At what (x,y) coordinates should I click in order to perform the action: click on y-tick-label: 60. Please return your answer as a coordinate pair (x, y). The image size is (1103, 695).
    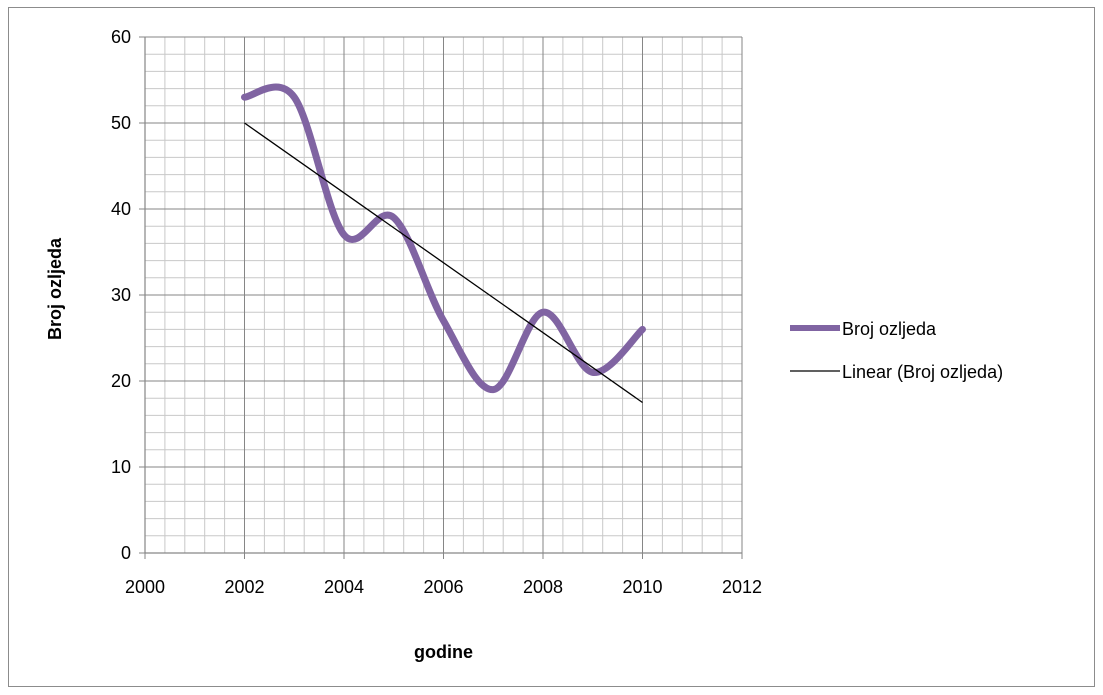
    Looking at the image, I should click on (121, 37).